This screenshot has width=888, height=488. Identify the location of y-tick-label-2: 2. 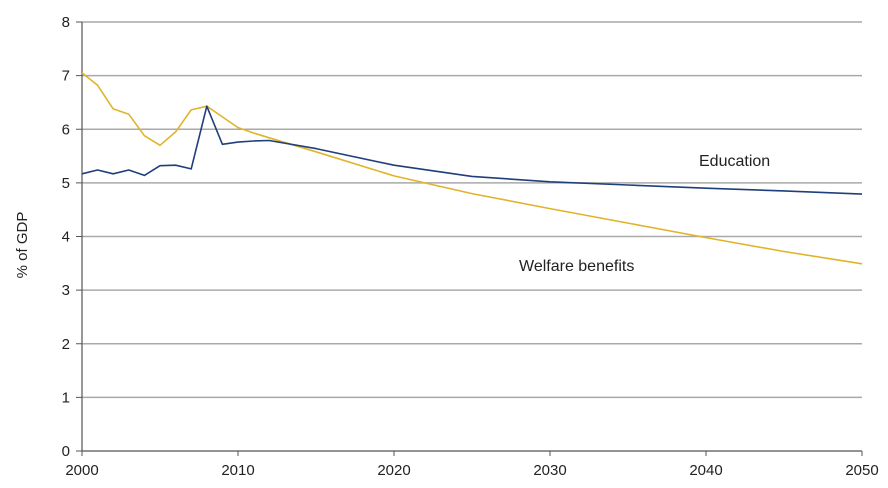
(66, 344).